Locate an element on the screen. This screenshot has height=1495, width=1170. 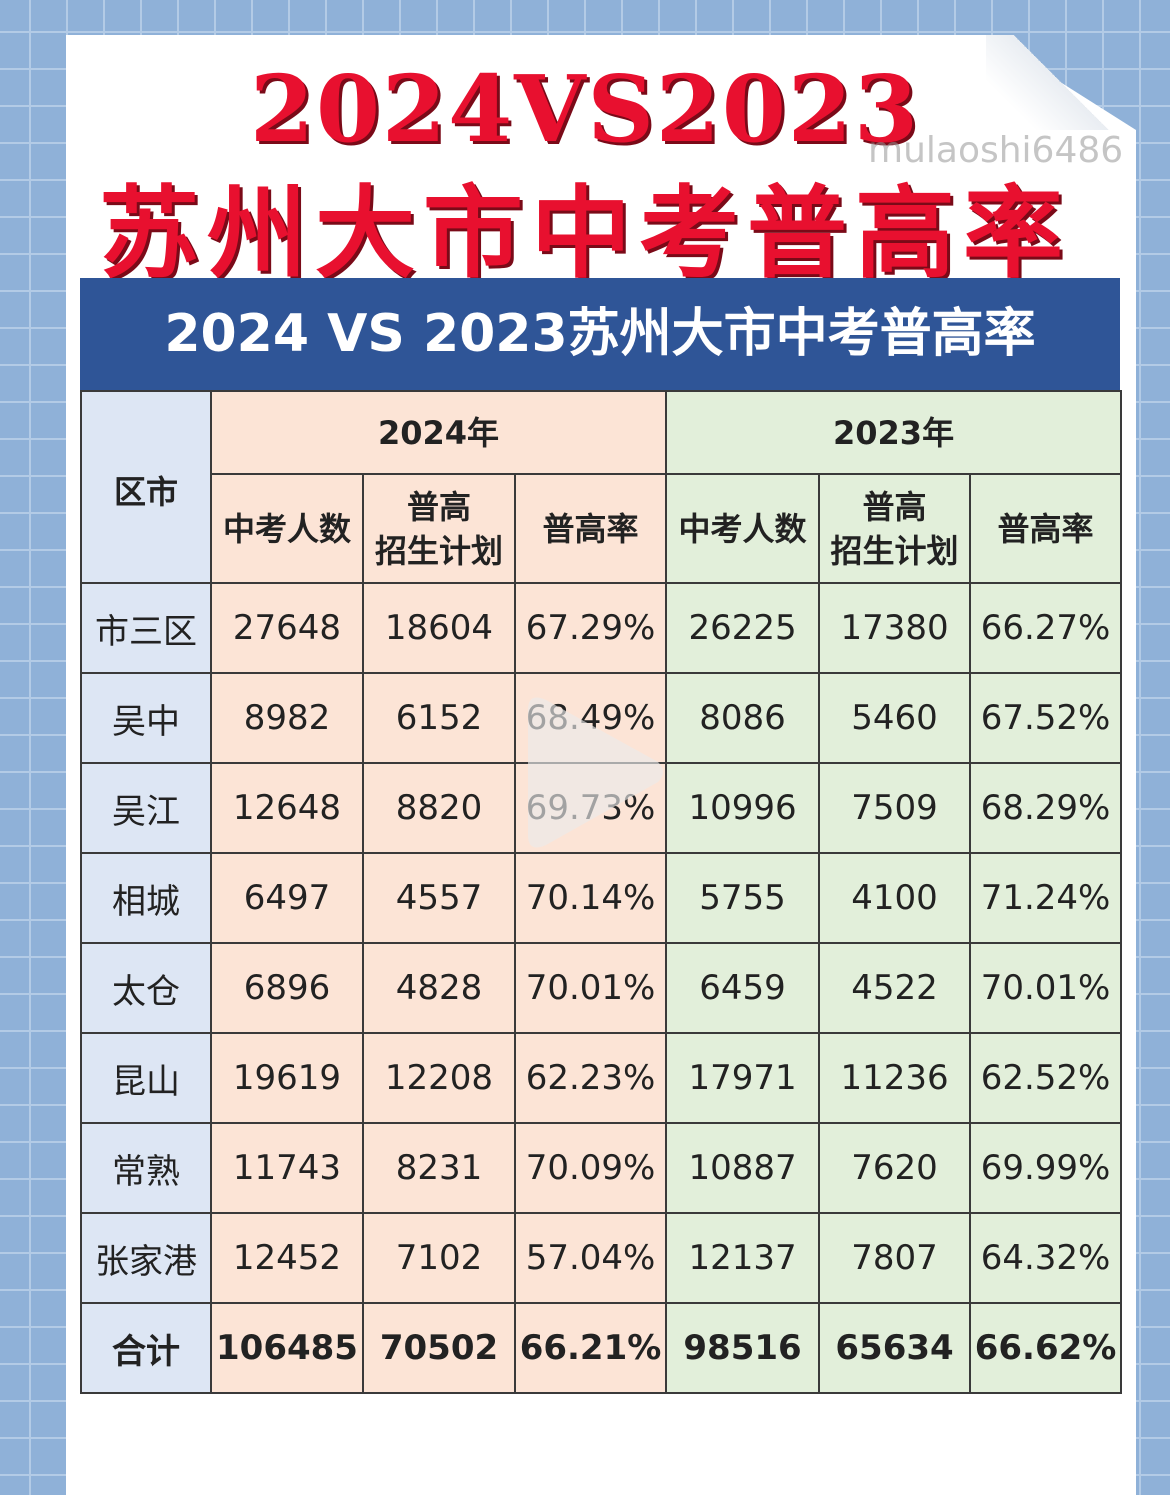
plan-count-2024: 8820 is located at coordinates (439, 808).